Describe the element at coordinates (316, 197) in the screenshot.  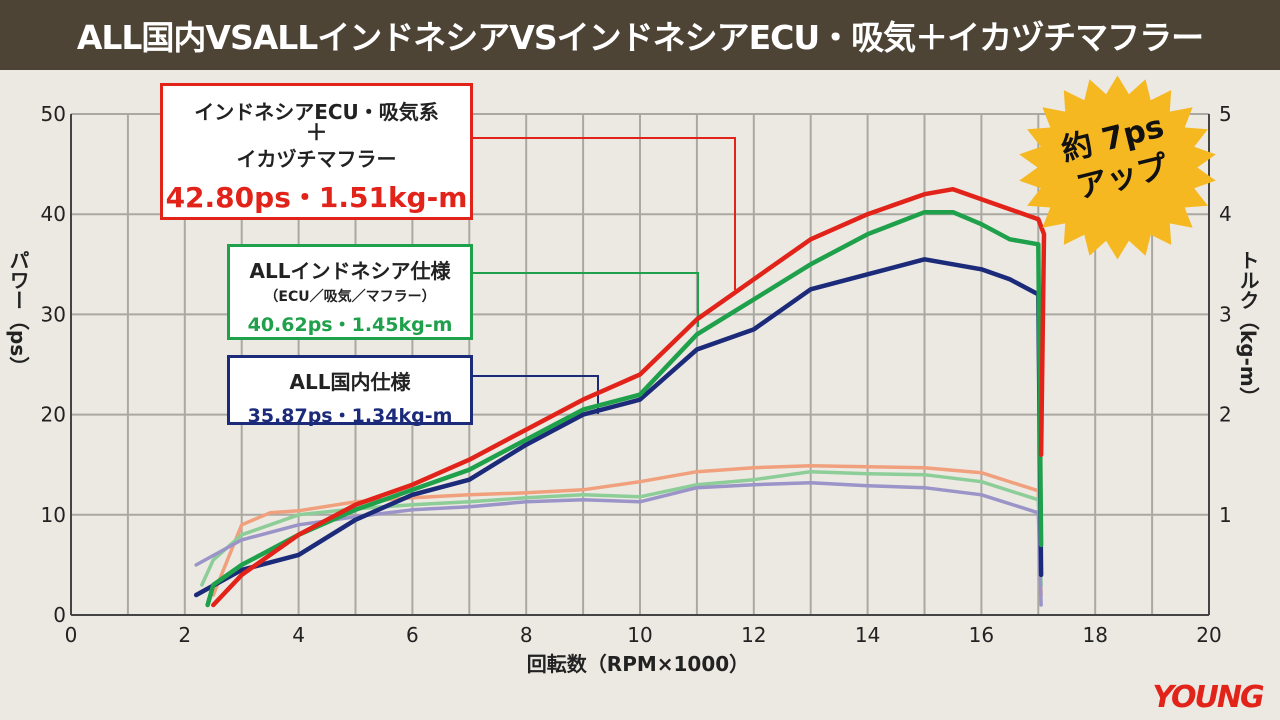
I see `callout-red-value: 42.80ps・1.51kg-m` at that location.